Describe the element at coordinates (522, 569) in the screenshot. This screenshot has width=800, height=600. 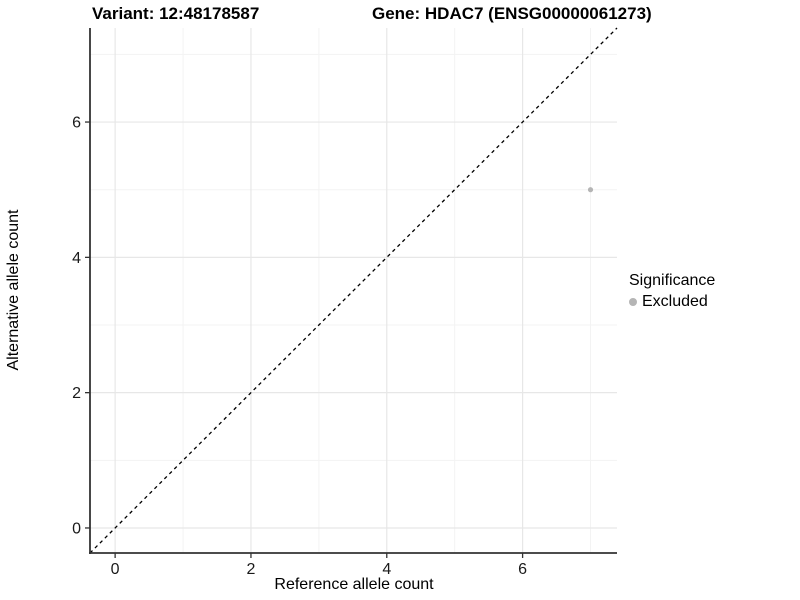
I see `x-tick-label: 6` at that location.